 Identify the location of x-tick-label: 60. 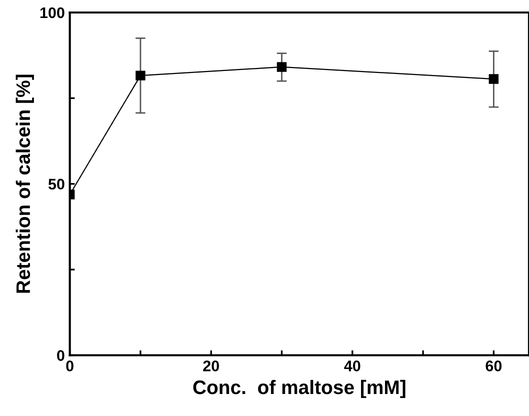
(494, 366).